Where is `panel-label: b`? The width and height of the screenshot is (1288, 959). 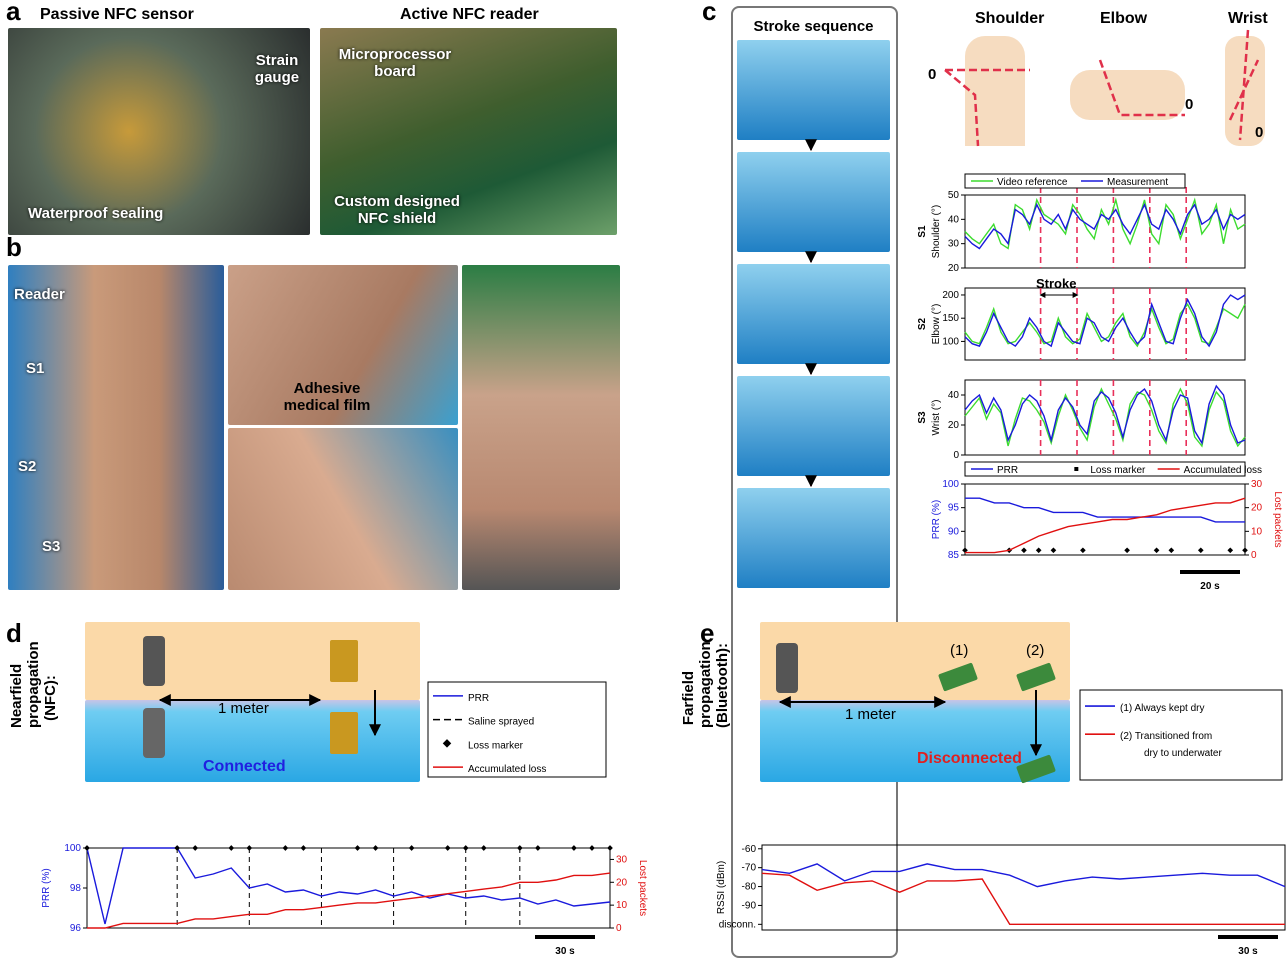 panel-label: b is located at coordinates (14, 247).